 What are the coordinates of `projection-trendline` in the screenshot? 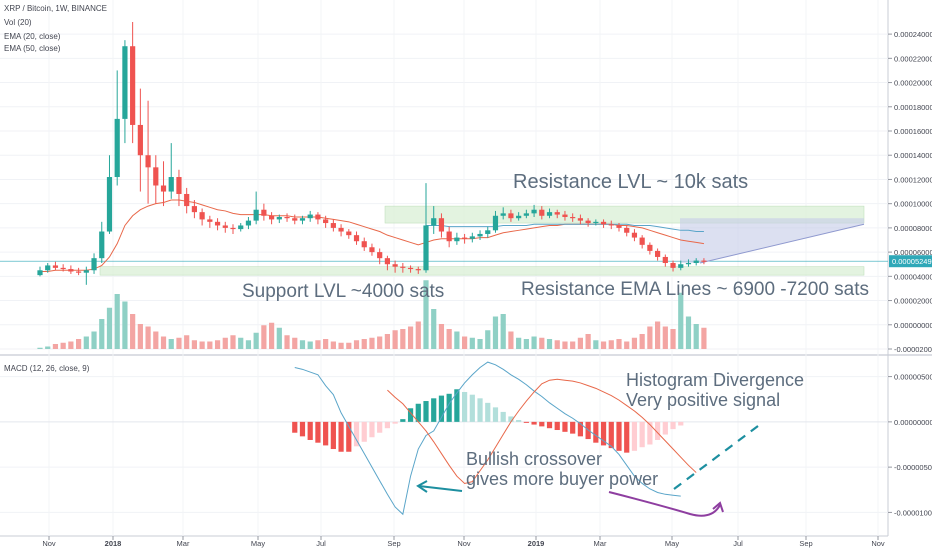 It's located at (782, 243).